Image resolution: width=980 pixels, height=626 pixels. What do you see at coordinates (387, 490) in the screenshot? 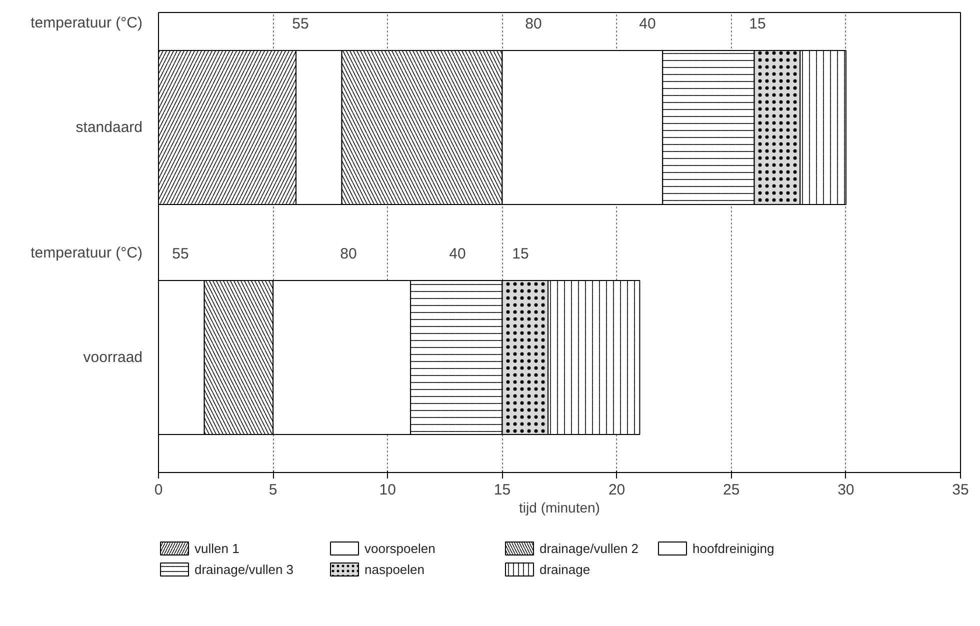
I see `x-tick-label: 10` at bounding box center [387, 490].